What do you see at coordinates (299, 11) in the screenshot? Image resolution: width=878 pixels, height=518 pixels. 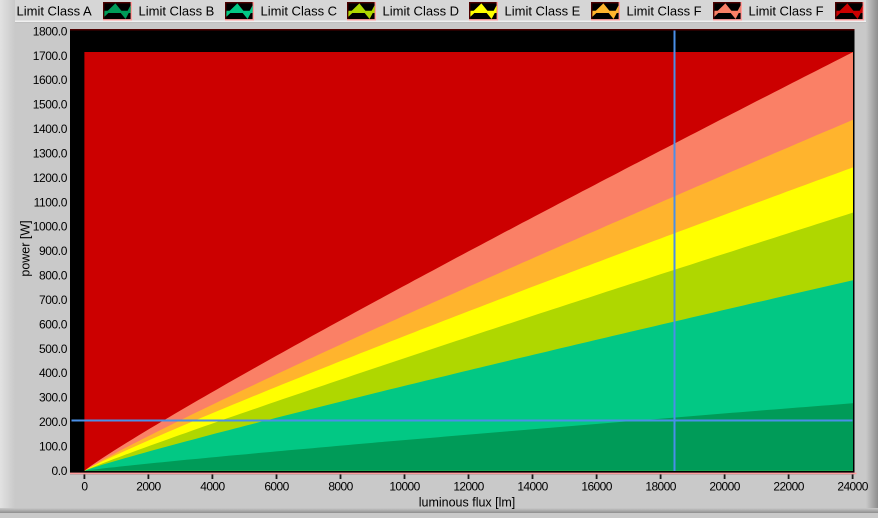 I see `svg-text: Limit Class C` at bounding box center [299, 11].